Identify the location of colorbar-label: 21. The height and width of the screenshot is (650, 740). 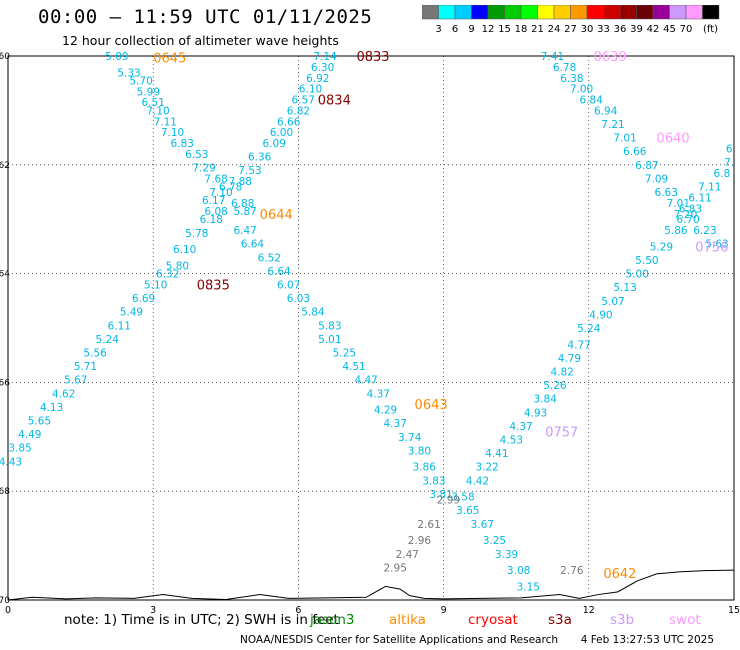
(537, 29).